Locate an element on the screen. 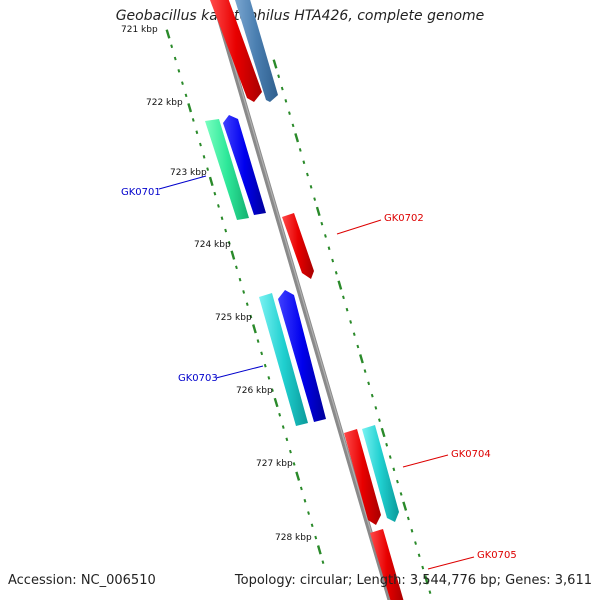 The width and height of the screenshot is (600, 600). gene-feature-gk0703-cyan is located at coordinates (283, 359).